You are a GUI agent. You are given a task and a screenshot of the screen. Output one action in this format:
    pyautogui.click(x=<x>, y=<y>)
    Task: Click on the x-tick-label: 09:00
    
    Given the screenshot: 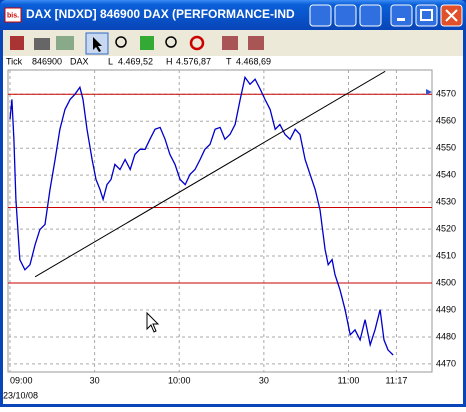 What is the action you would take?
    pyautogui.click(x=21, y=380)
    